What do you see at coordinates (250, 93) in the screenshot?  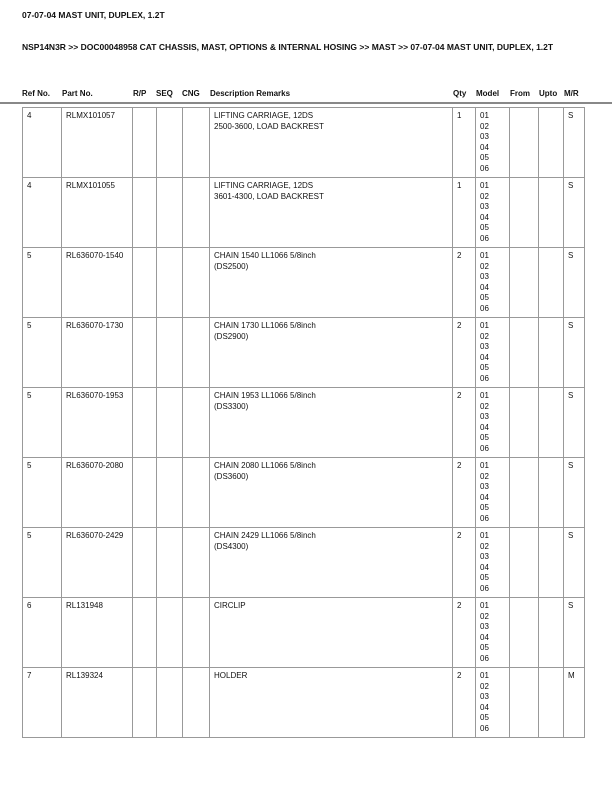 I see `column-header: Description Remarks` at bounding box center [250, 93].